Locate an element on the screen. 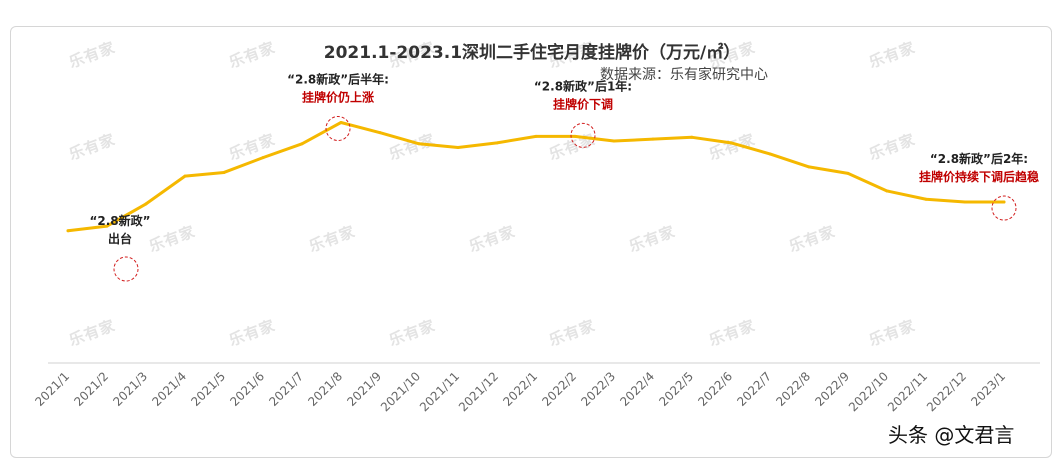  x-tick-label: 2021/2 is located at coordinates (91, 389).